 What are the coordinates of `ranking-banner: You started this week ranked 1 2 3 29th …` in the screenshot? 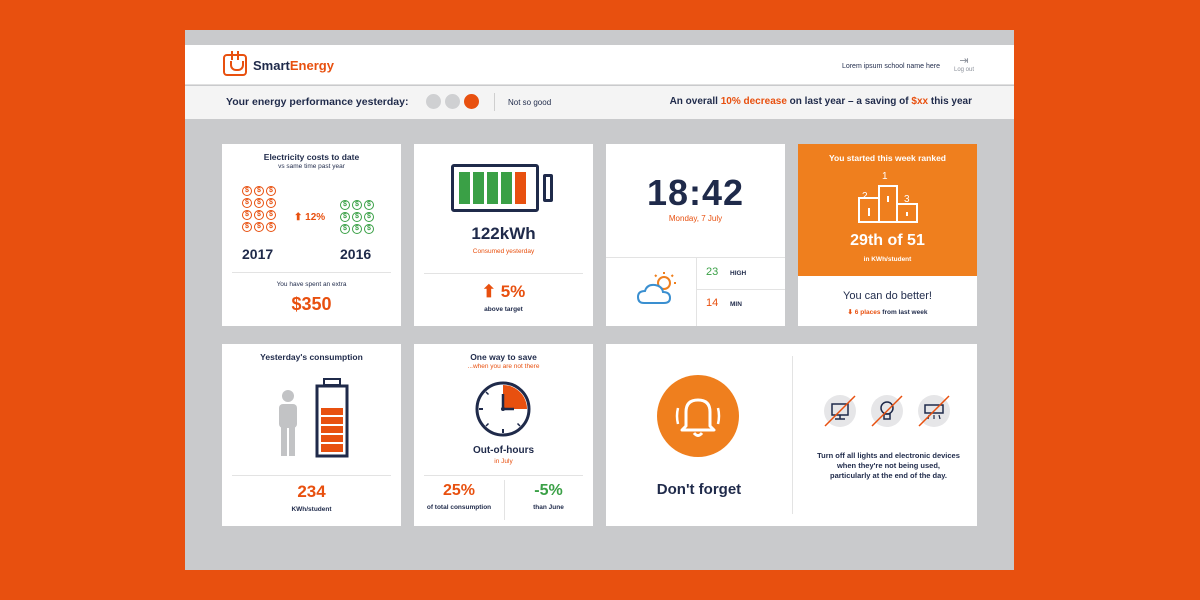 It's located at (887, 210).